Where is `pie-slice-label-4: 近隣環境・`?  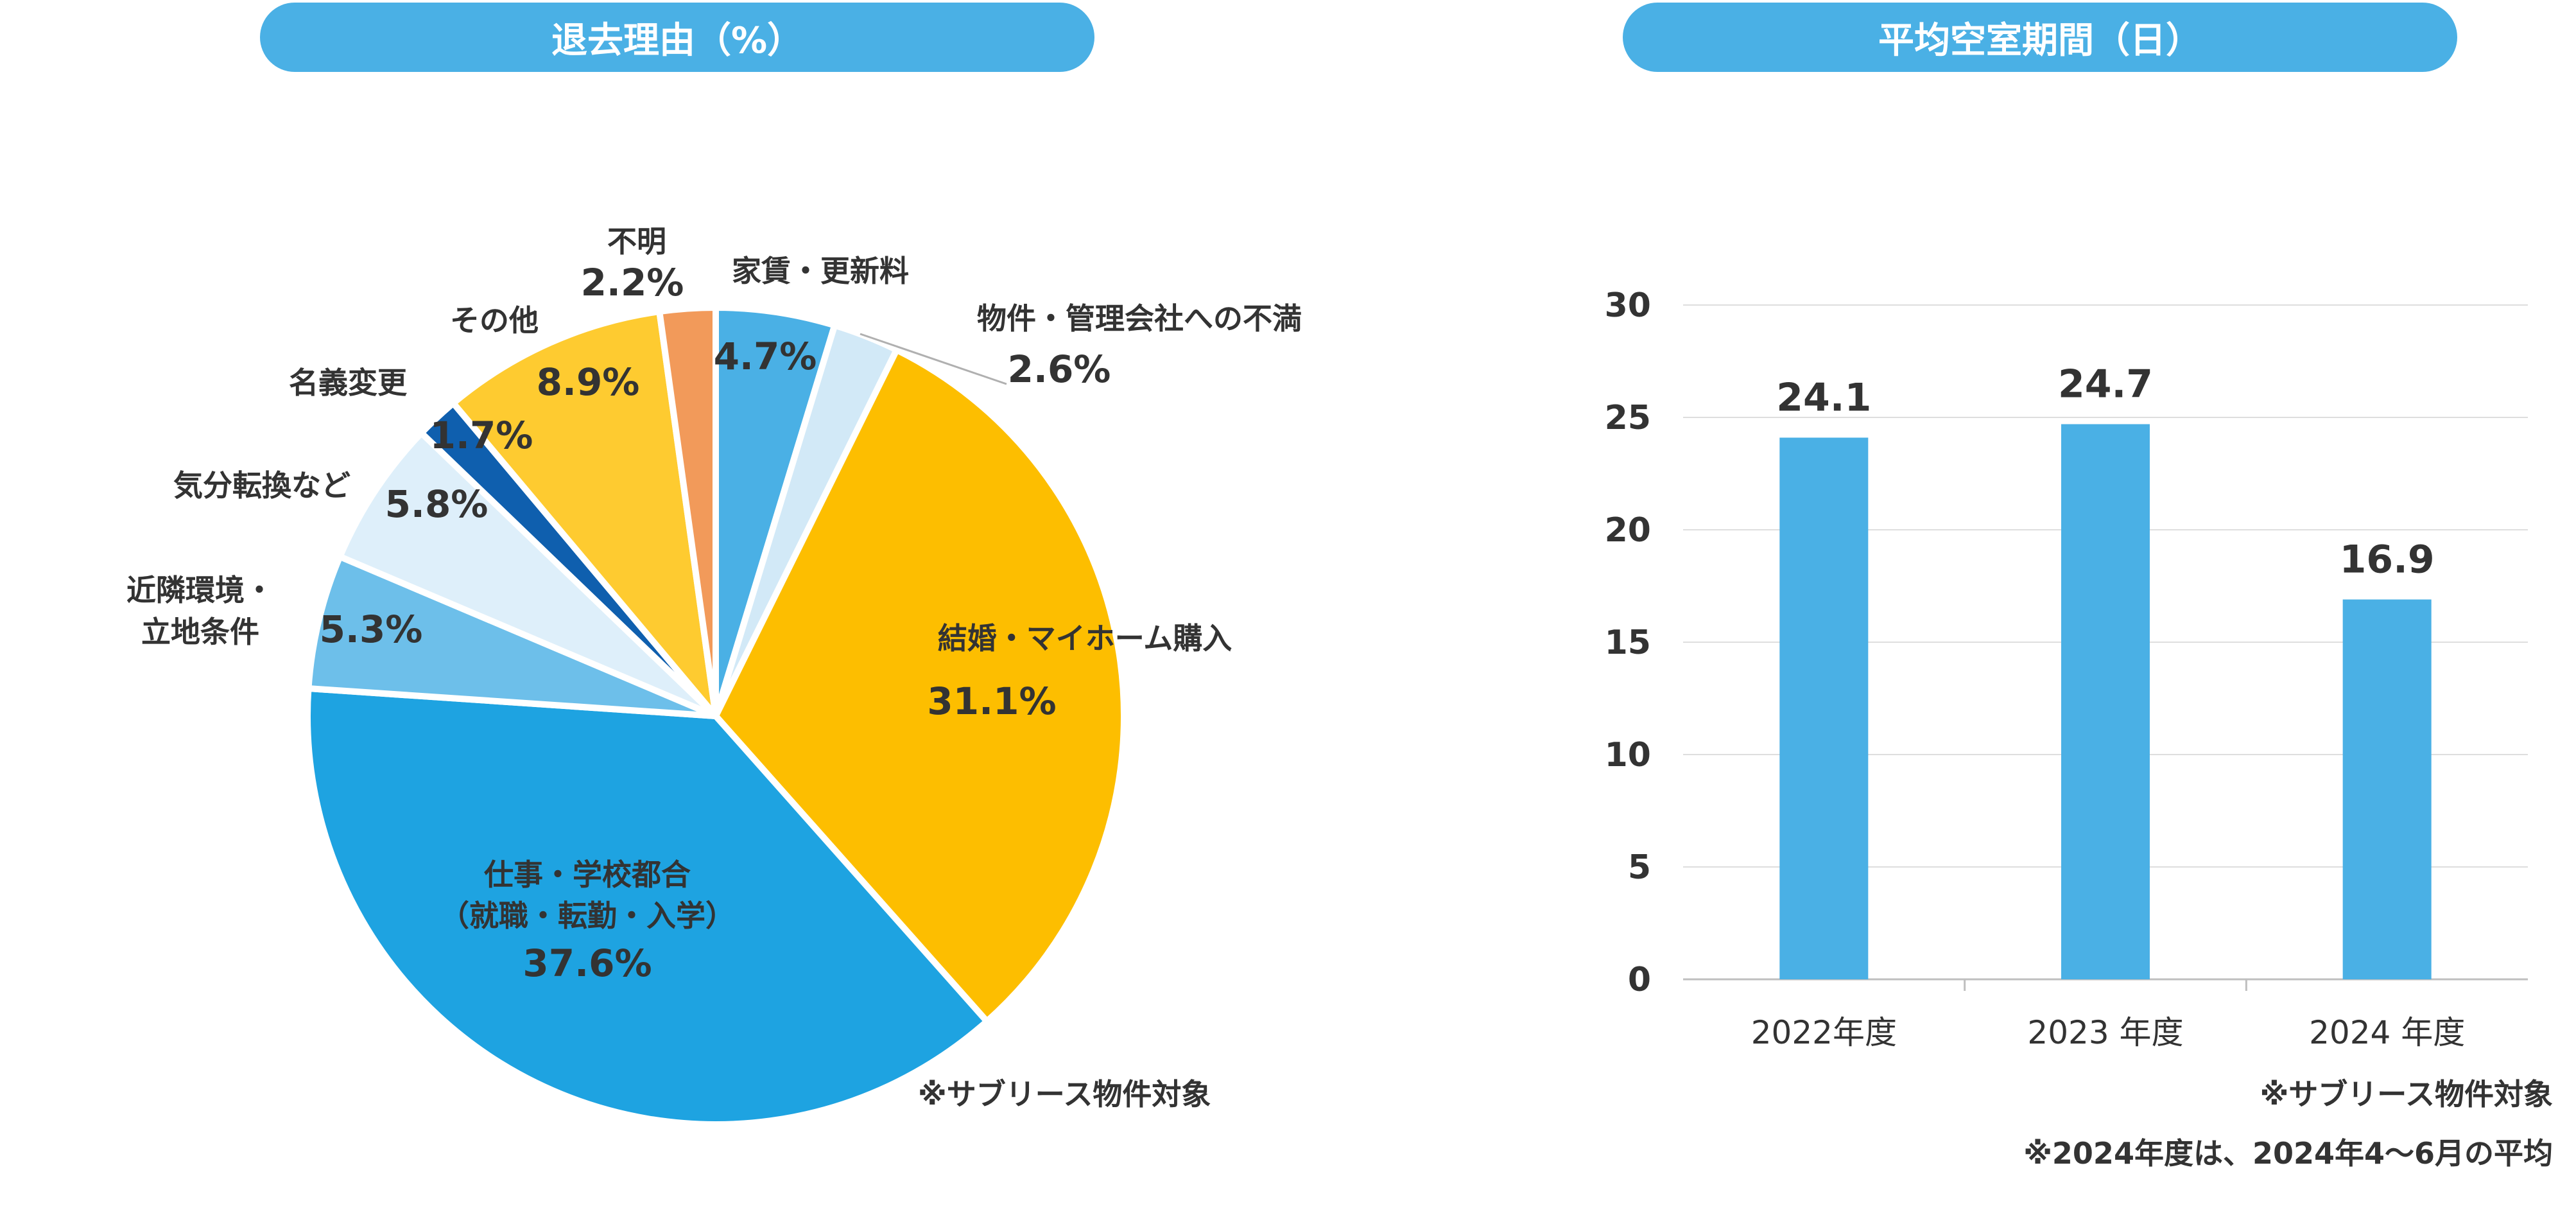
pie-slice-label-4: 近隣環境・ is located at coordinates (200, 590).